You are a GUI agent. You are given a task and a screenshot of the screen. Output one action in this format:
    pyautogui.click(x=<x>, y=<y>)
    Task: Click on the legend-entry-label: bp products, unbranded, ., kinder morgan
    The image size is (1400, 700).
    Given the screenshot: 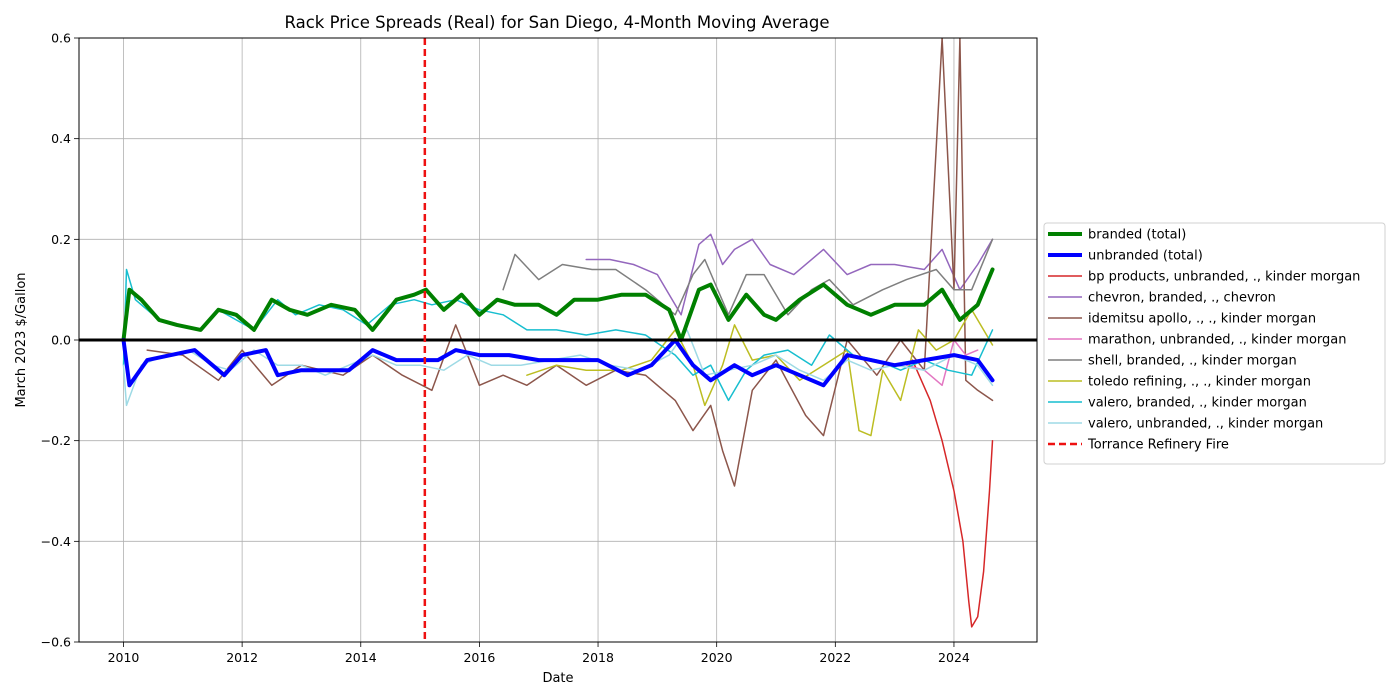 What is the action you would take?
    pyautogui.click(x=1224, y=277)
    